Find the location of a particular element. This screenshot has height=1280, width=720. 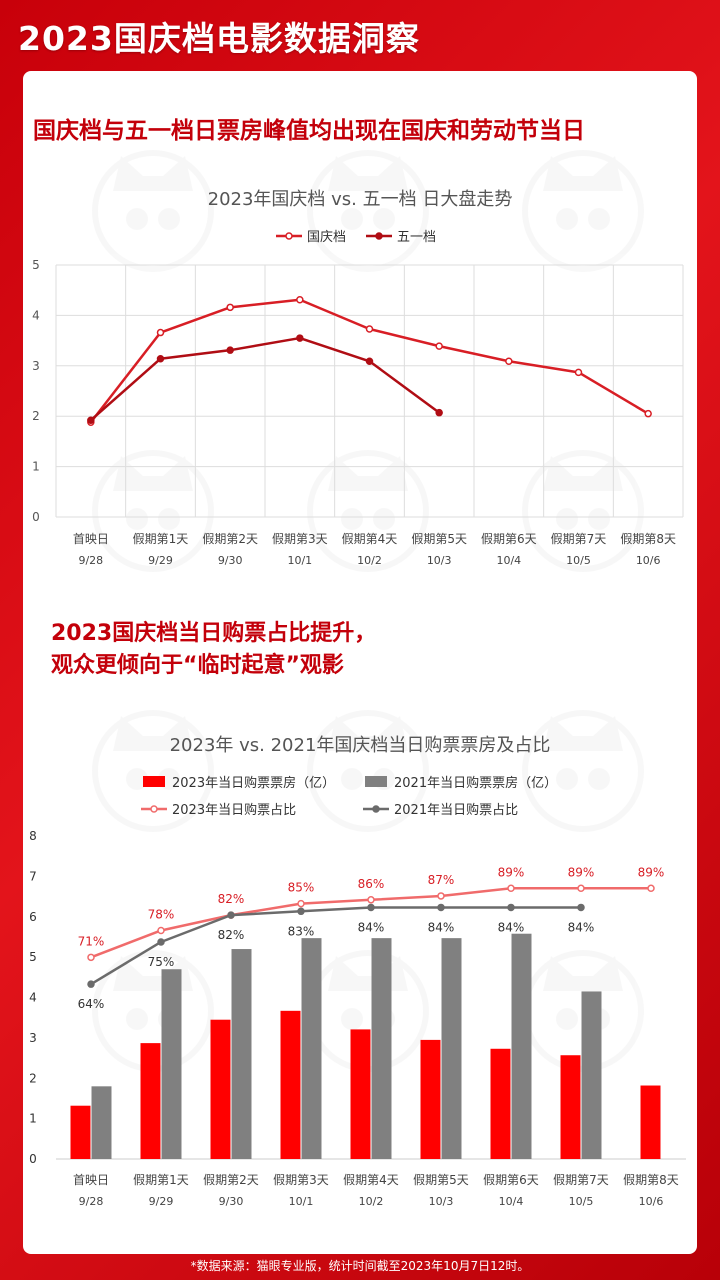

chart2-xtick-date: 9/29 is located at coordinates (161, 1201).